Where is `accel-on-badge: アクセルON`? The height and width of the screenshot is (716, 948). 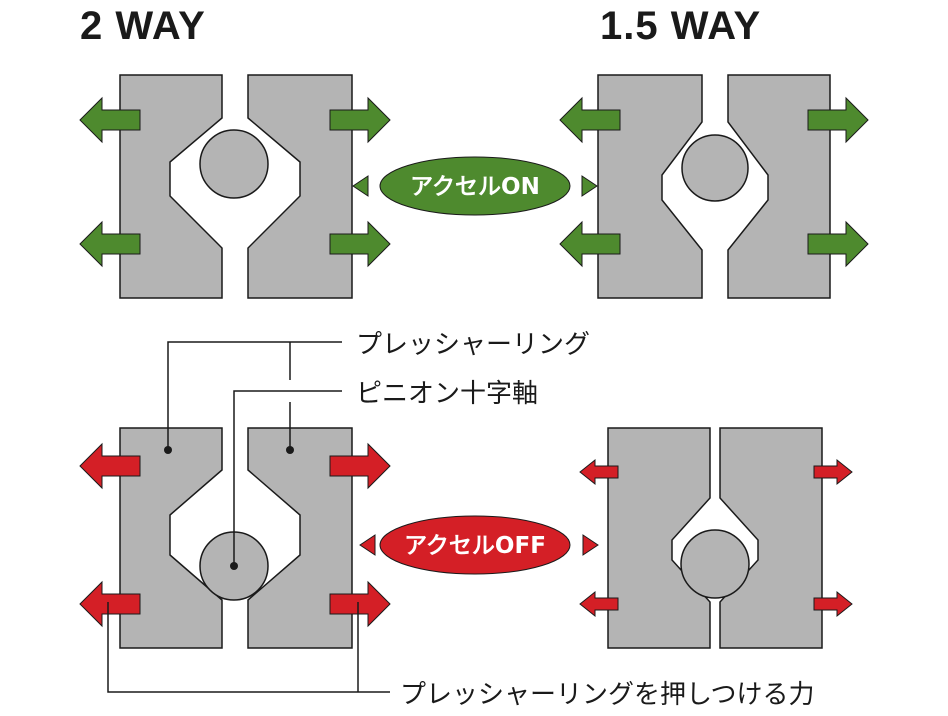 accel-on-badge: アクセルON is located at coordinates (475, 186).